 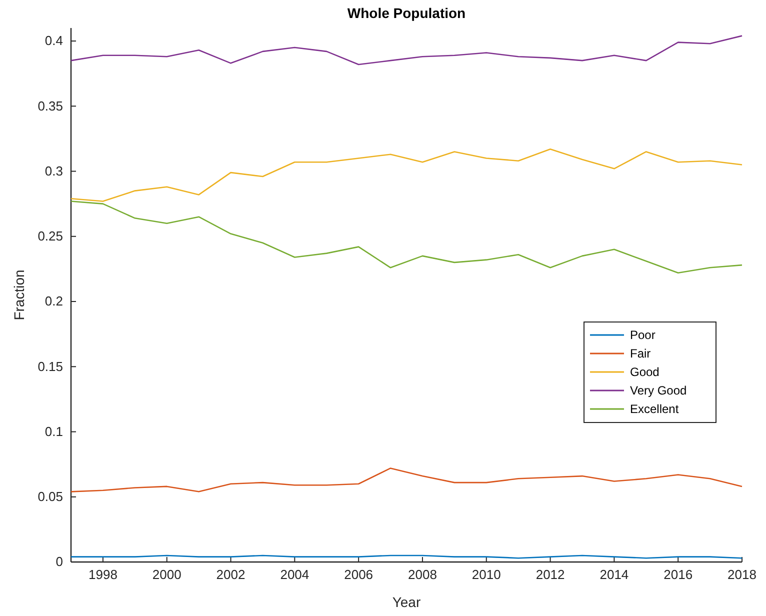 What do you see at coordinates (50, 496) in the screenshot?
I see `y-tick-label: 0.05` at bounding box center [50, 496].